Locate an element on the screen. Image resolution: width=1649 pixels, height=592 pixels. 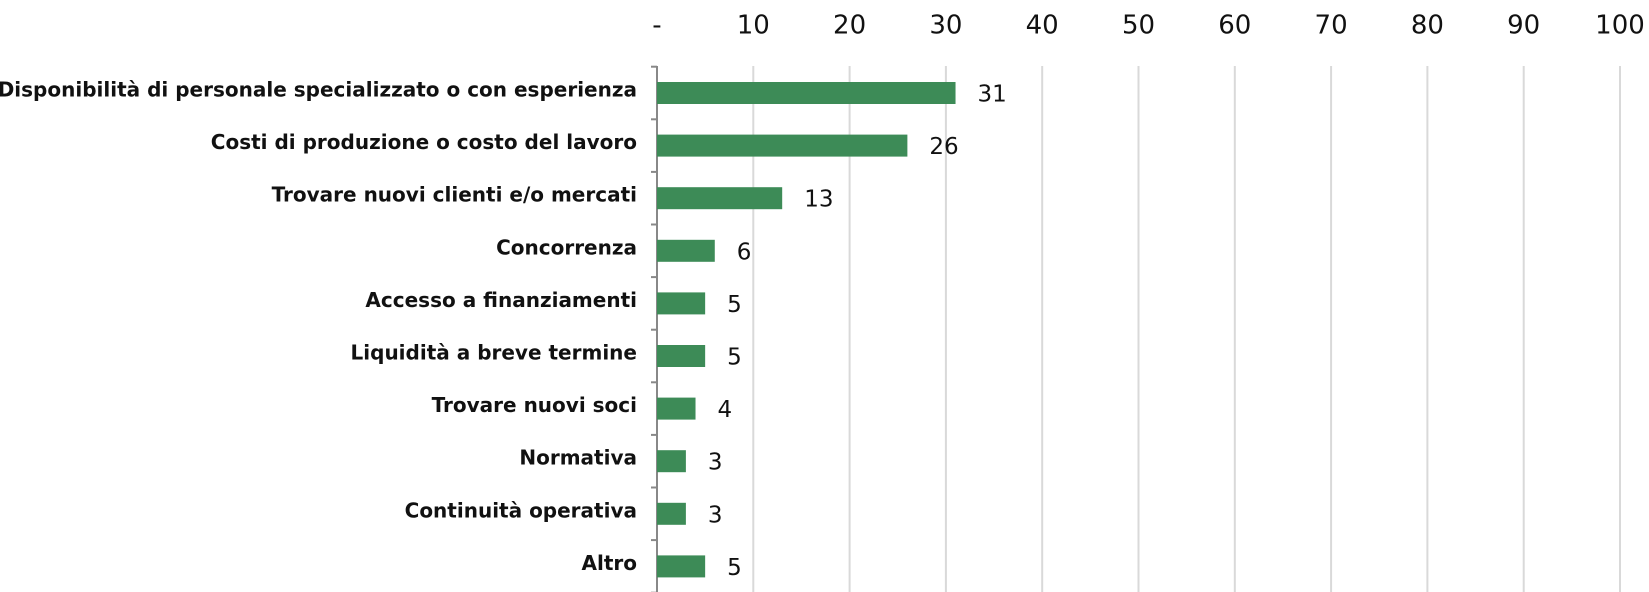
data-label: 13 is located at coordinates (818, 200).